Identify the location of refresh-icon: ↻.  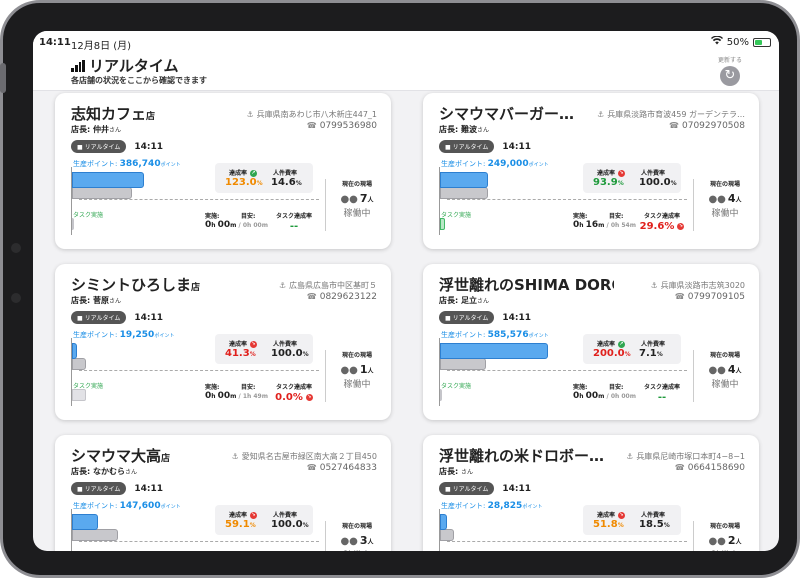
(730, 76).